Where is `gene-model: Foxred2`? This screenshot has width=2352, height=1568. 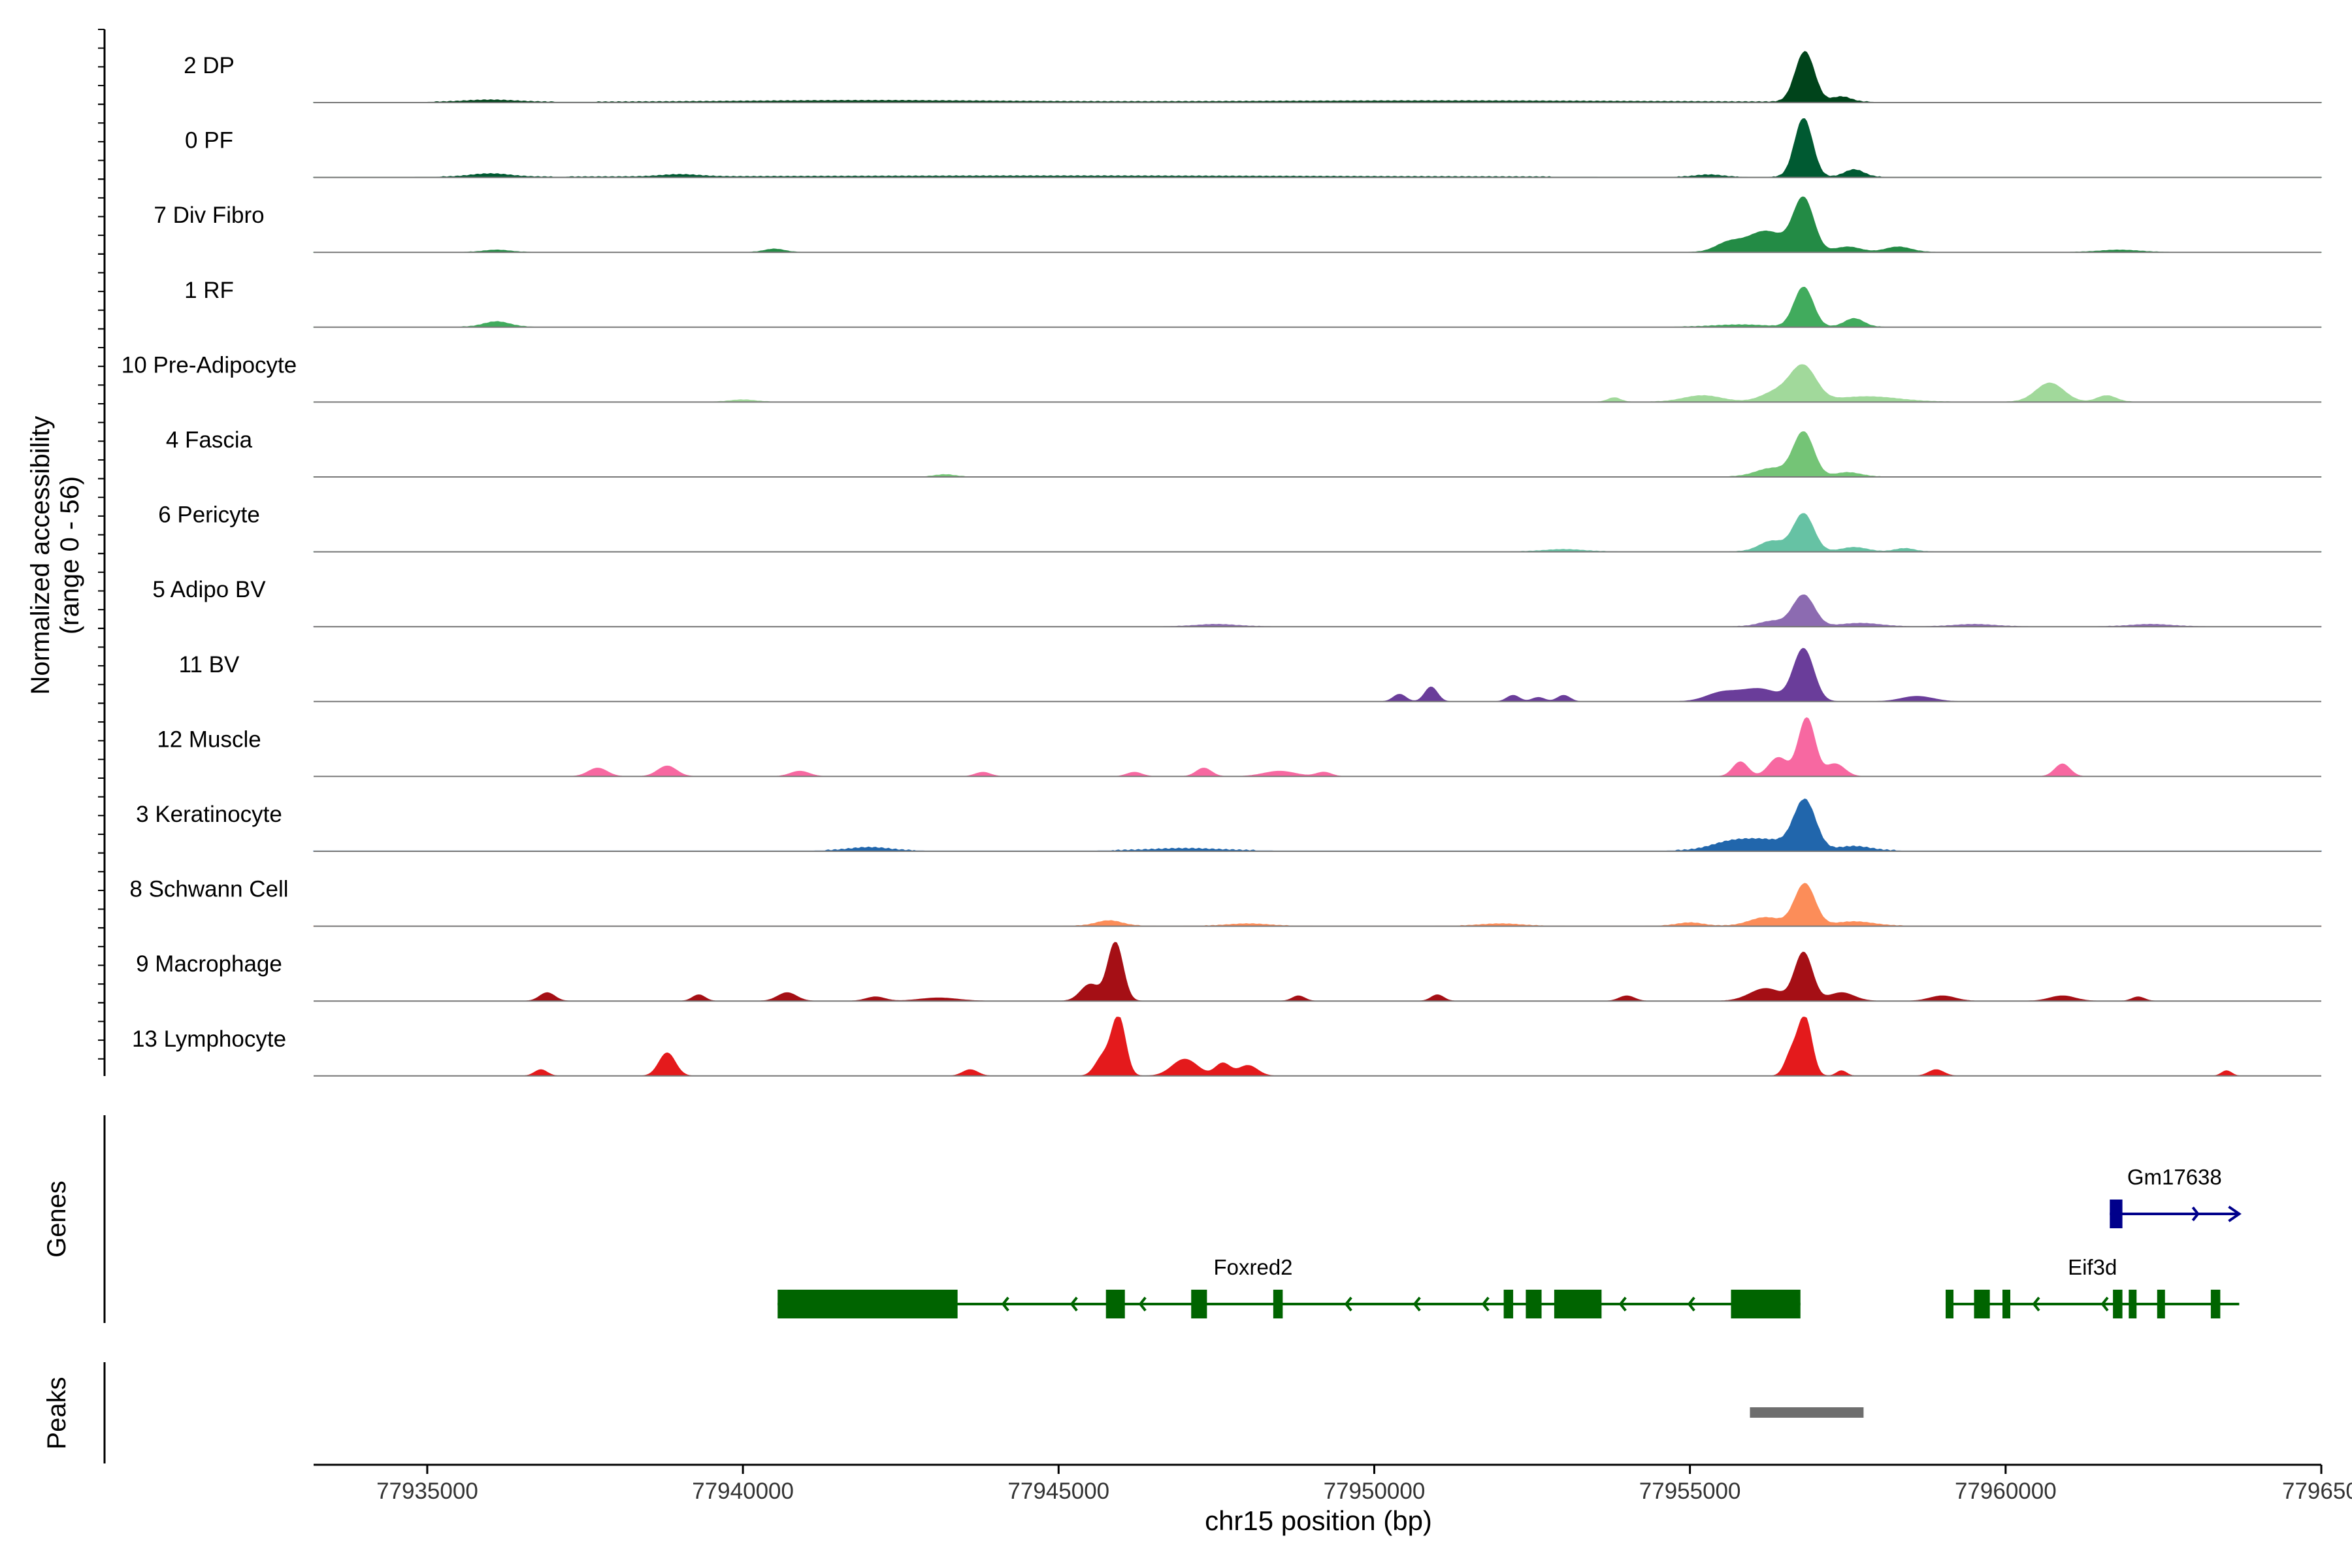
gene-model: Foxred2 is located at coordinates (1289, 1286).